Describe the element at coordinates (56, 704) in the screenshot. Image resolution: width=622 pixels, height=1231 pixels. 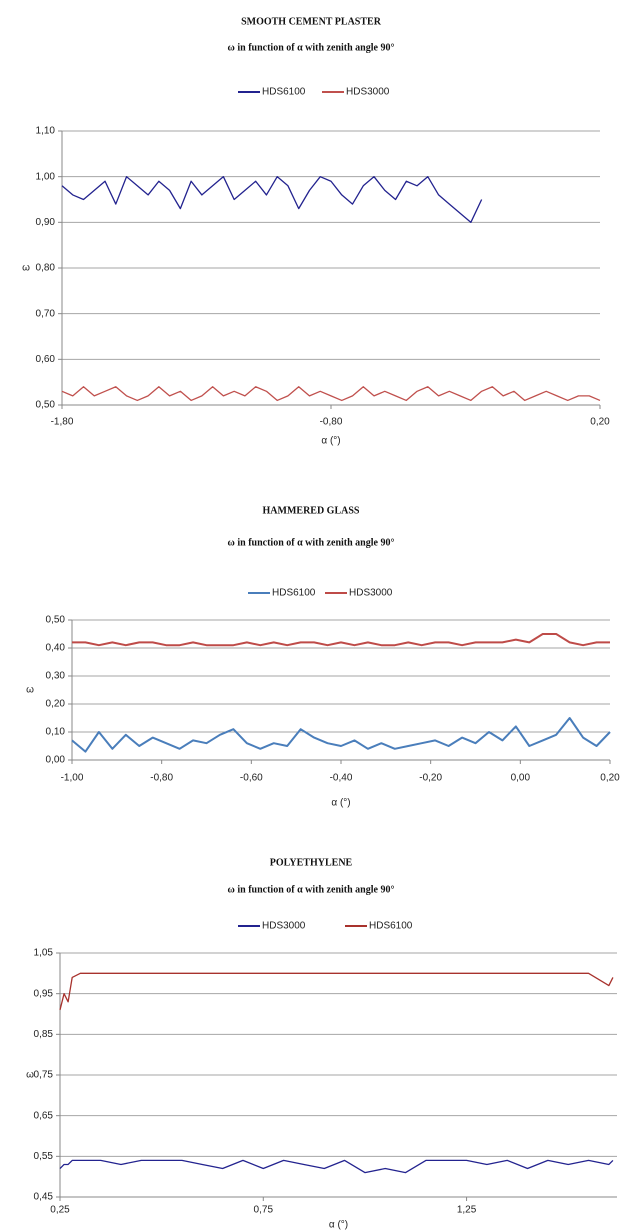
I see `y-tick-label: 0,20` at that location.